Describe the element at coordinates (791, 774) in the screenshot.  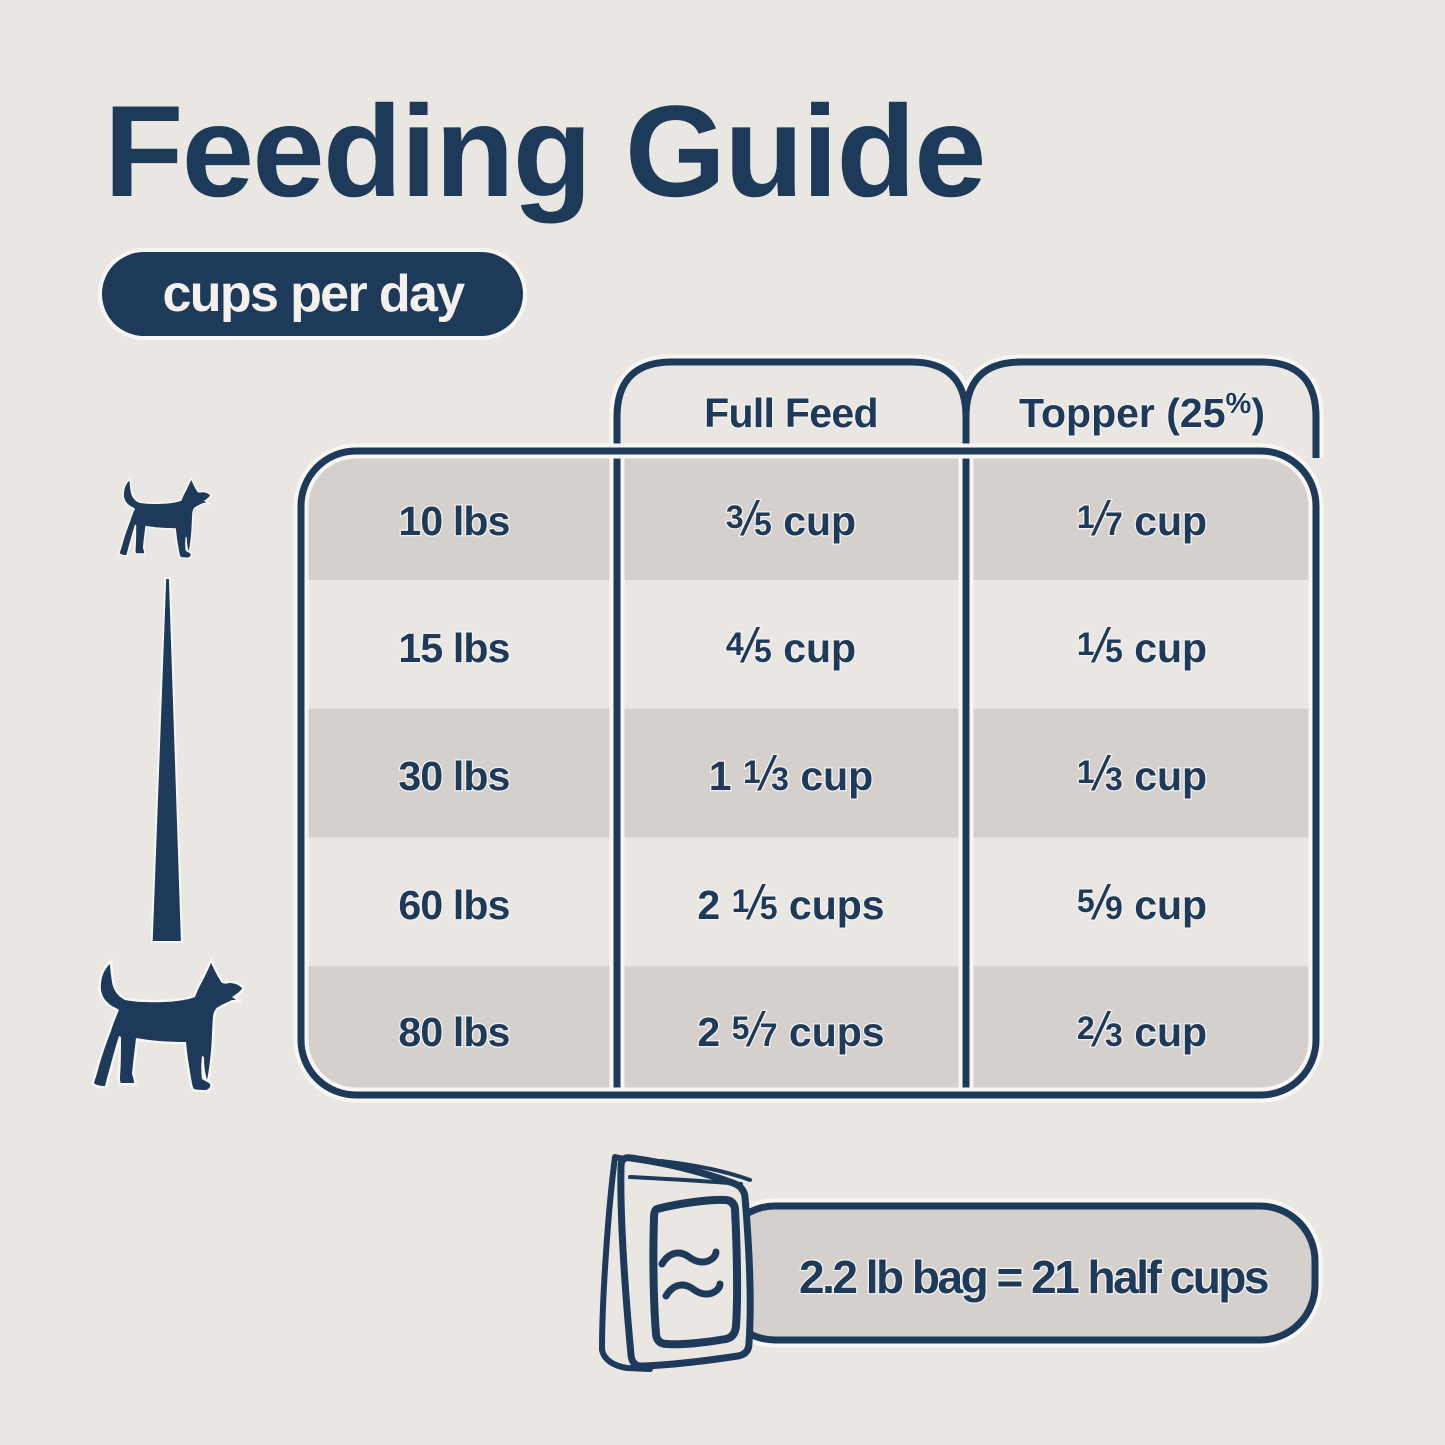
I see `svg-text: 1 1/3 cup` at that location.